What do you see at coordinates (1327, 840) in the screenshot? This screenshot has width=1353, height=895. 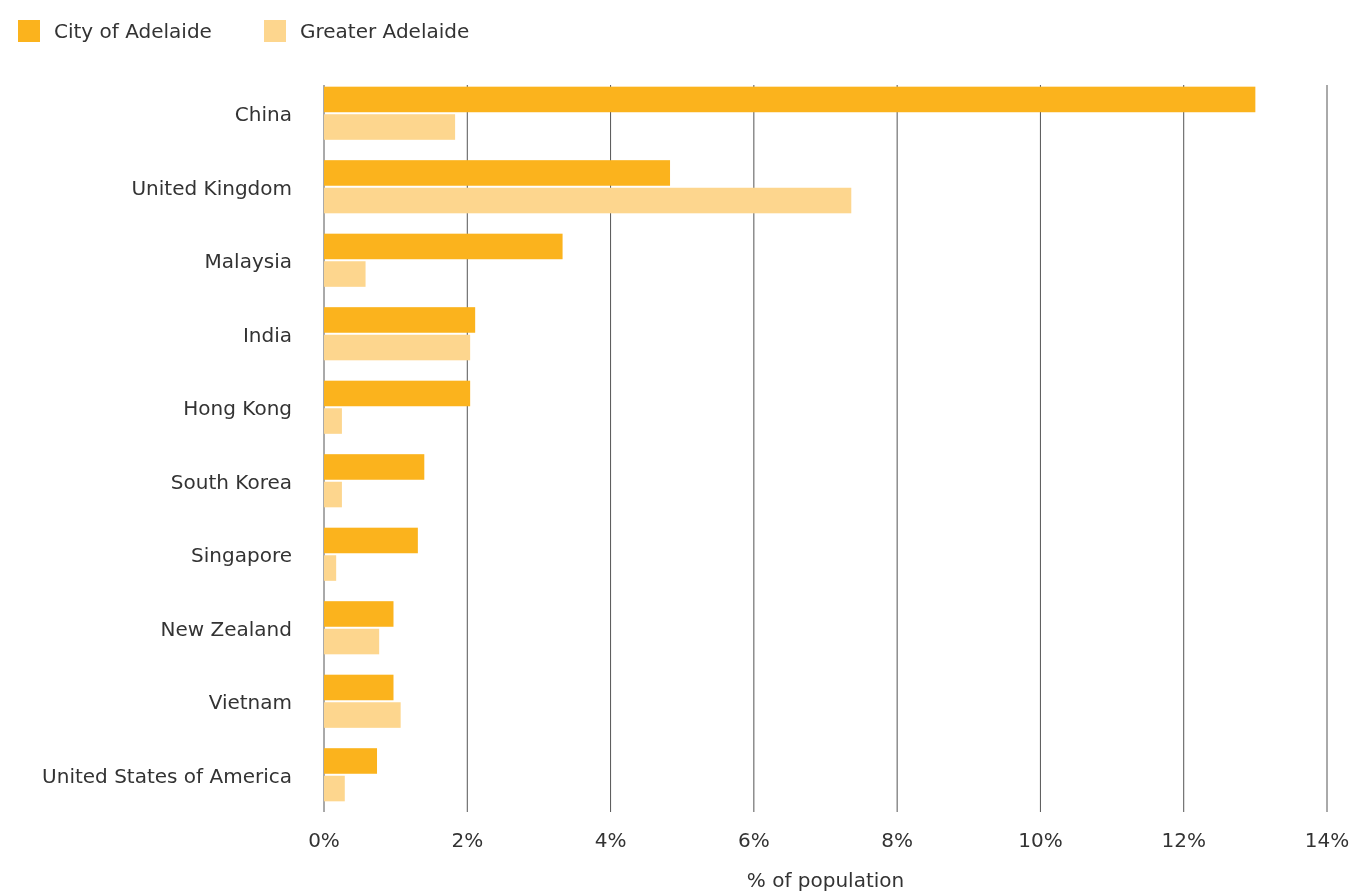 I see `x-tick-label: 14%` at bounding box center [1327, 840].